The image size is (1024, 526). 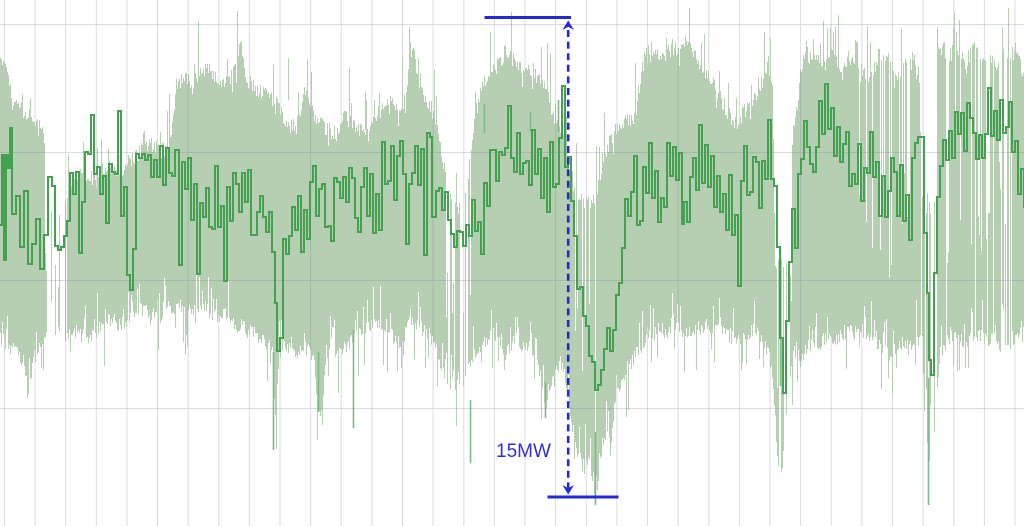 I want to click on svg-text: 15MW, so click(x=523, y=451).